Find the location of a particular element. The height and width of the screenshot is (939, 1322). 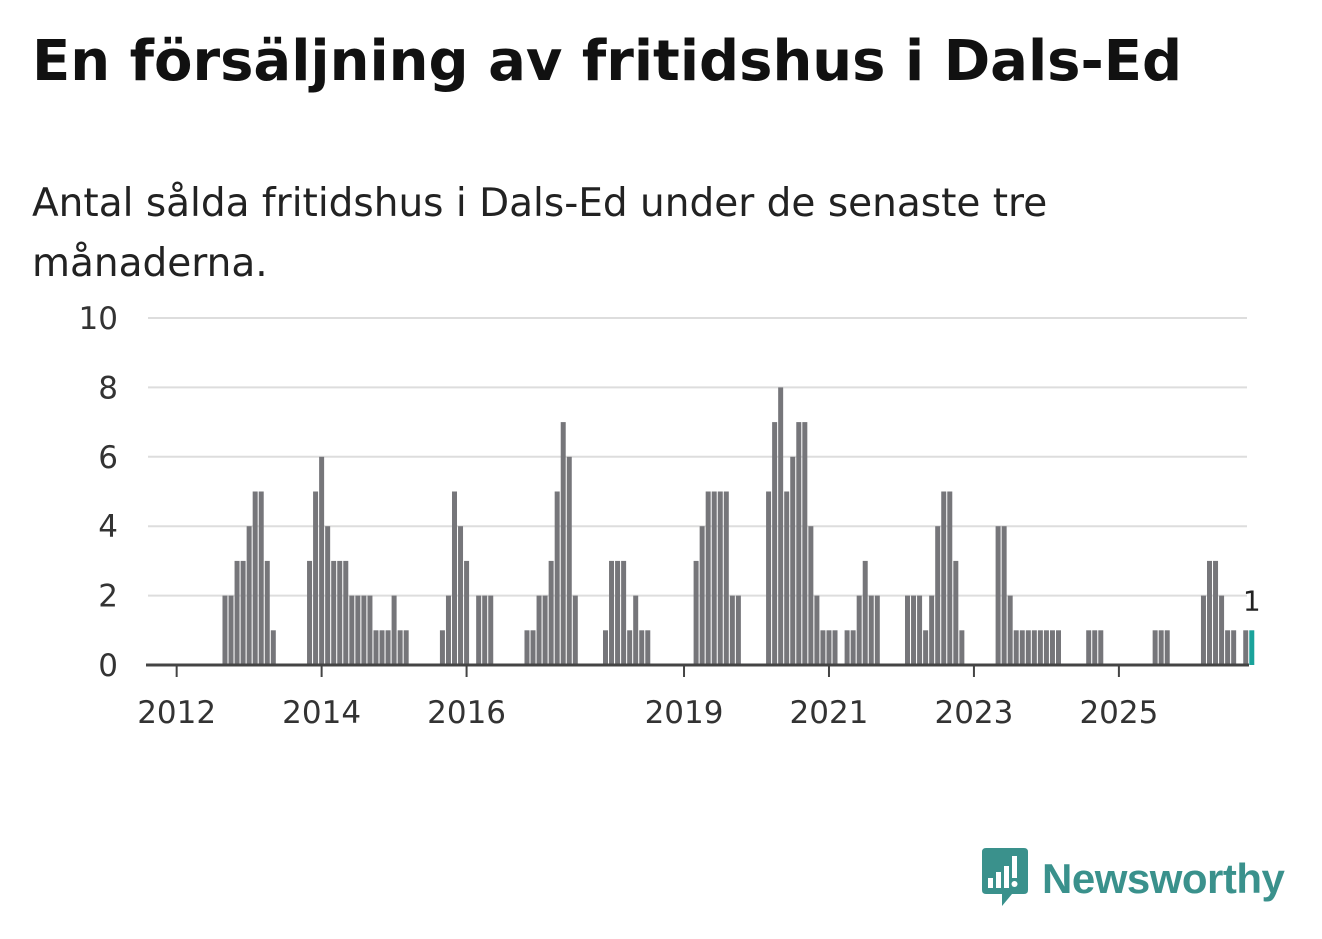

bar-highlighted is located at coordinates (1252, 647).